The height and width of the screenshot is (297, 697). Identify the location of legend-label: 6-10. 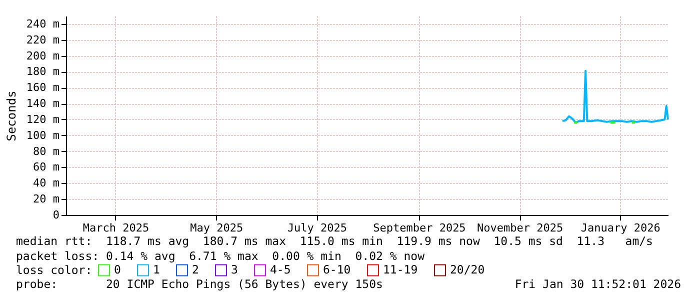
(337, 269).